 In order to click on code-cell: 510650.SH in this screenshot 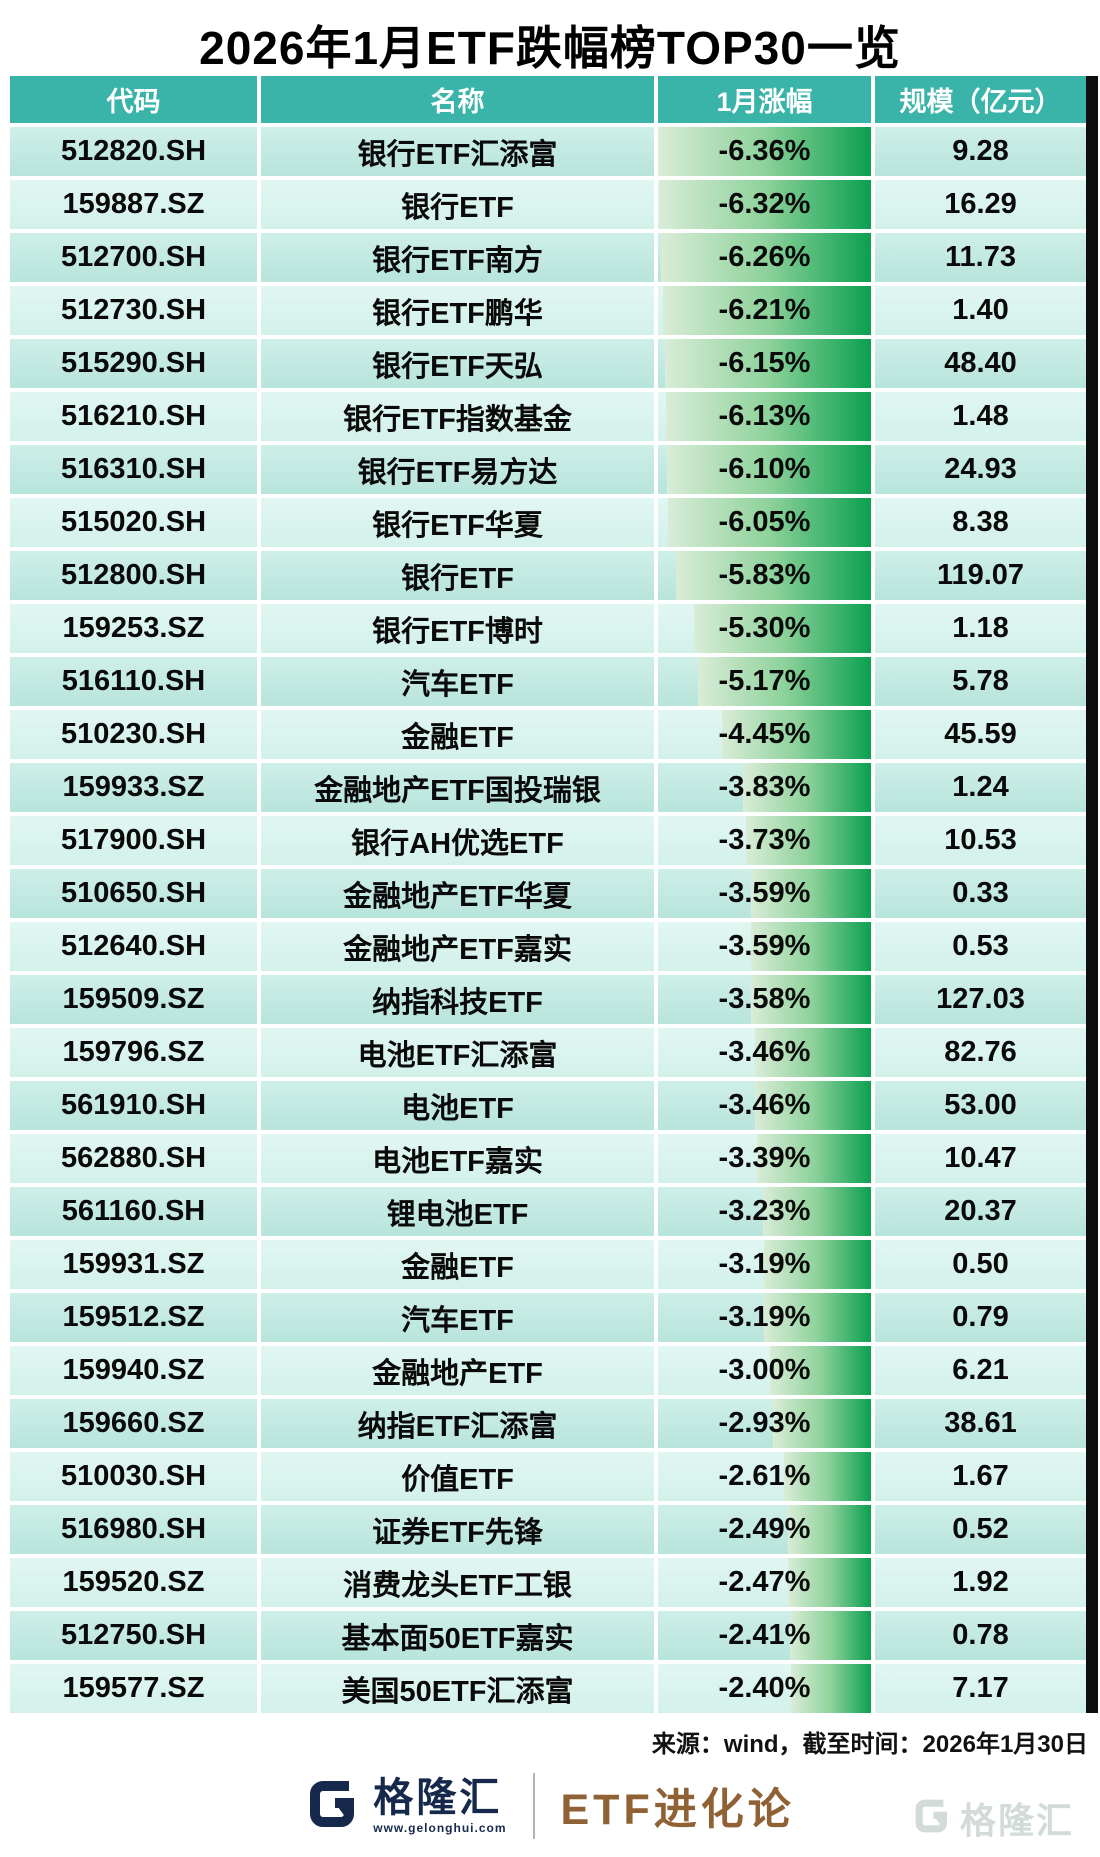, I will do `click(133, 893)`.